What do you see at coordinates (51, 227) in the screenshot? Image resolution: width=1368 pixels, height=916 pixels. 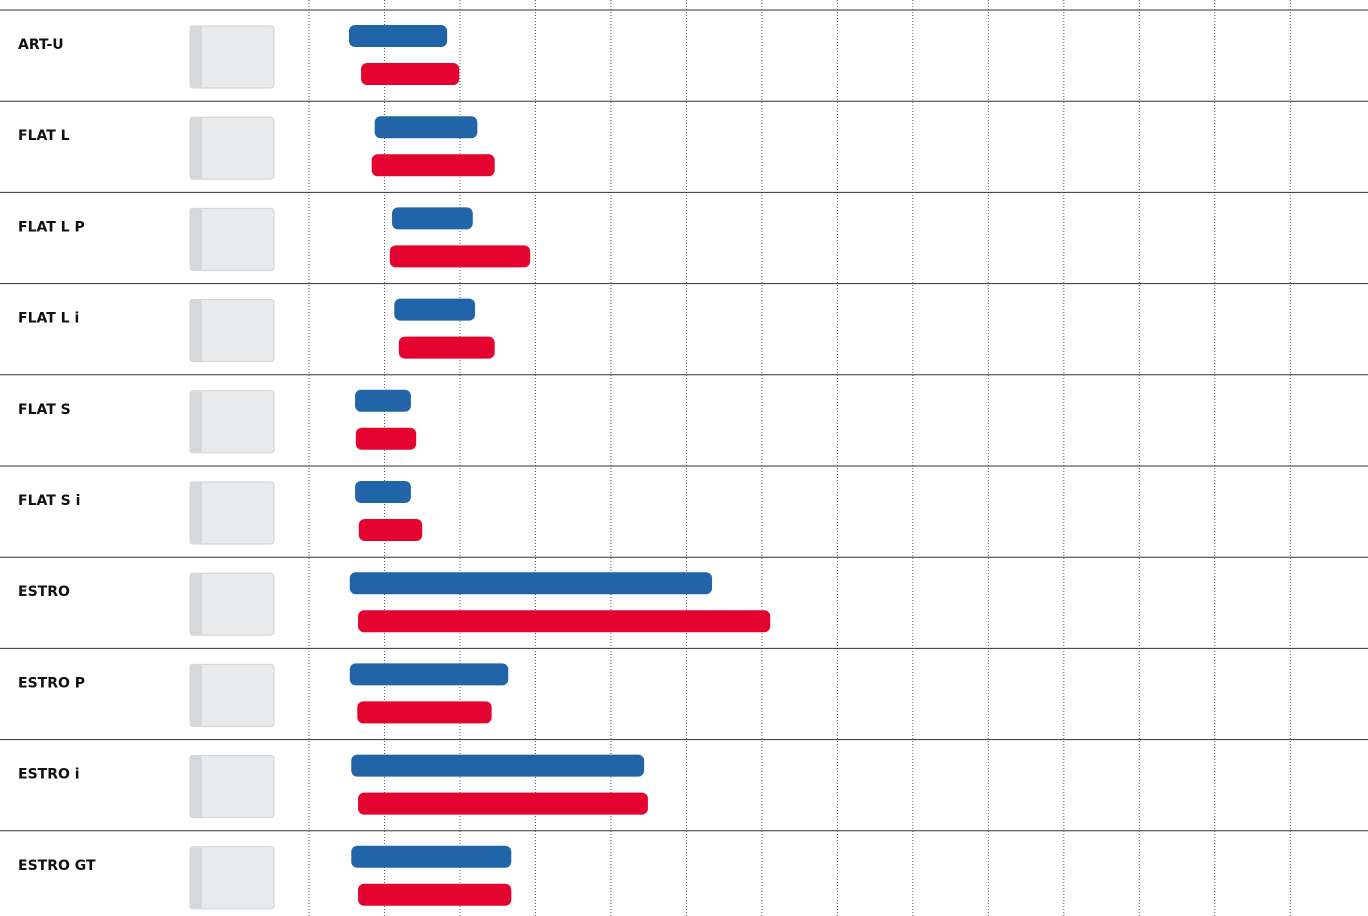 I see `row-label: FLAT L P` at bounding box center [51, 227].